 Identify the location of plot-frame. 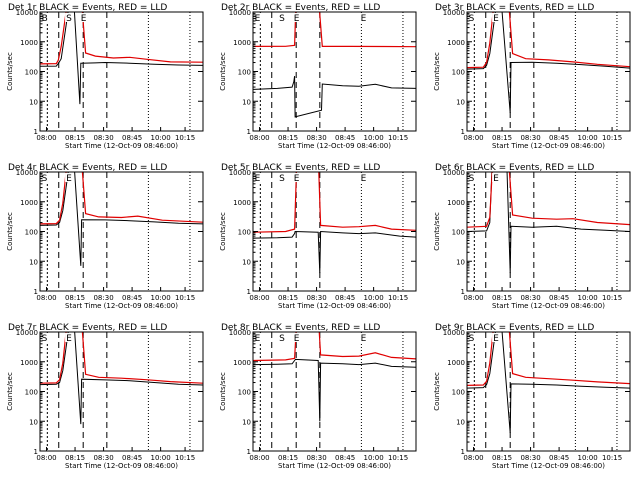
(121, 71).